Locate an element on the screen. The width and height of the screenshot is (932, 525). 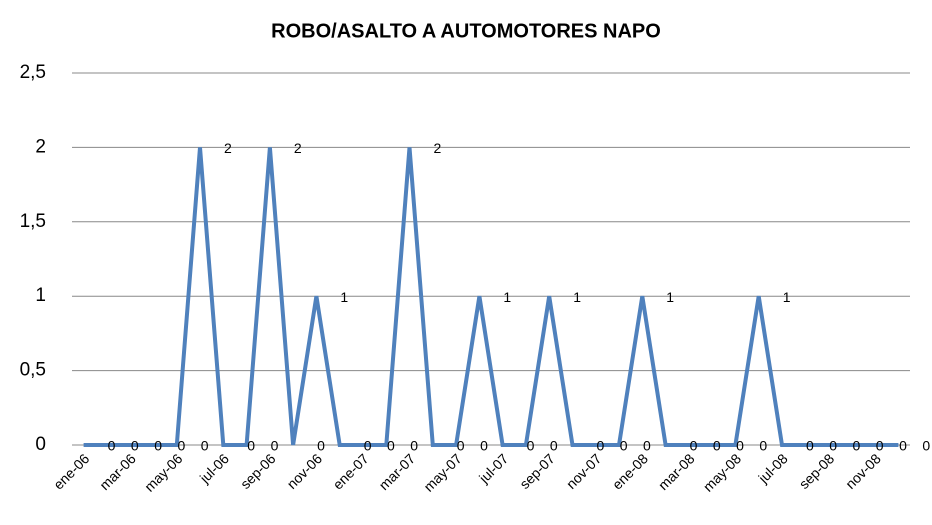
x-tick-label: mar-08 is located at coordinates (676, 471).